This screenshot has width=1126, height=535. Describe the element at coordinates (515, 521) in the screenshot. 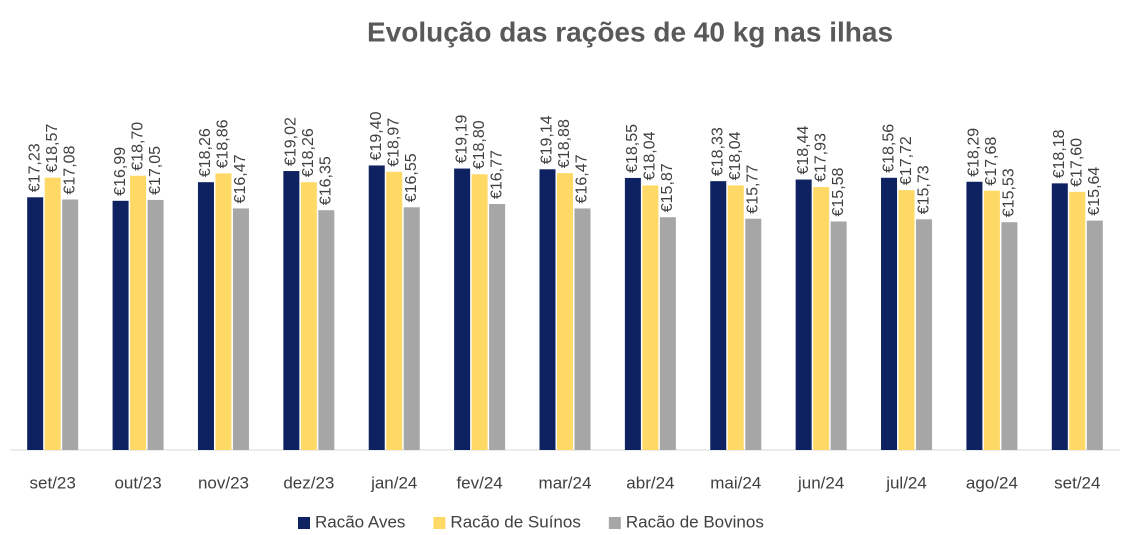

I see `legend-label: Racão de Suínos` at that location.